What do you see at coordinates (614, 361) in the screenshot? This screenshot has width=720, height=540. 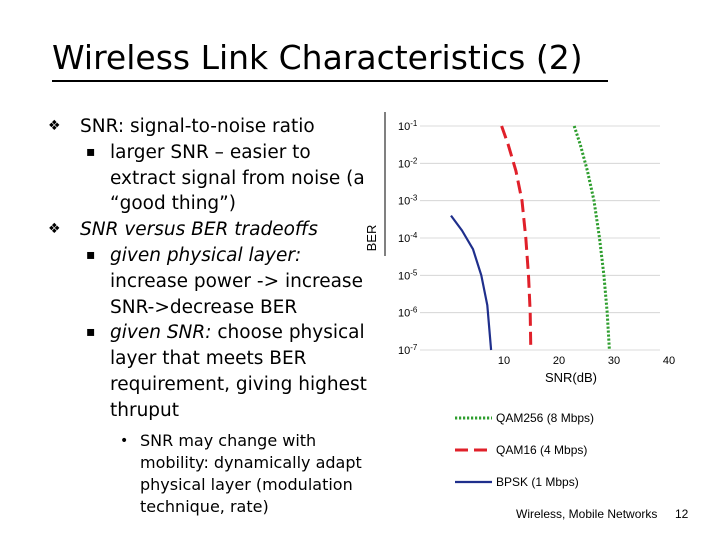 I see `x-tick-label: 30` at bounding box center [614, 361].